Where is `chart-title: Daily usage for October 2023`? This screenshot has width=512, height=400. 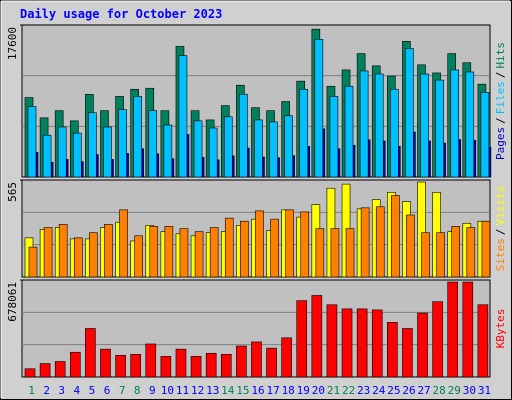
chart-title: Daily usage for October 2023 is located at coordinates (121, 14).